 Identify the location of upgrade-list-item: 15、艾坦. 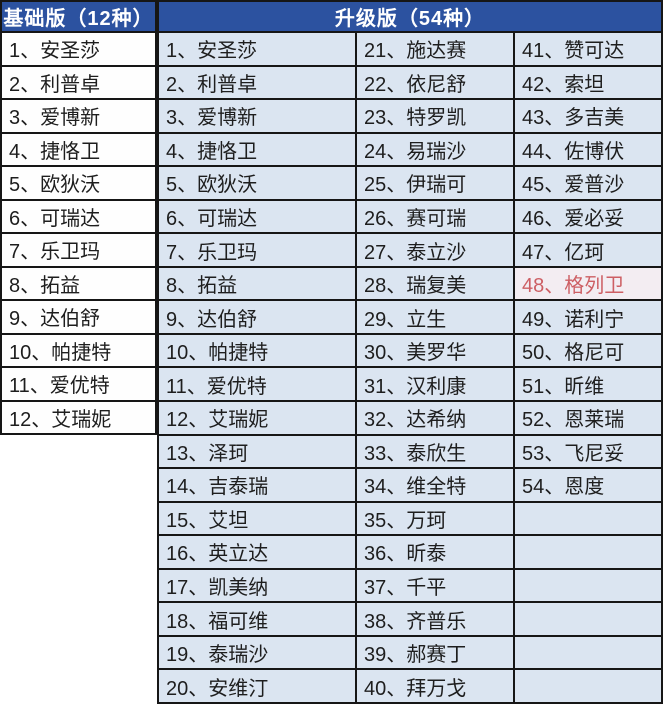
(257, 517).